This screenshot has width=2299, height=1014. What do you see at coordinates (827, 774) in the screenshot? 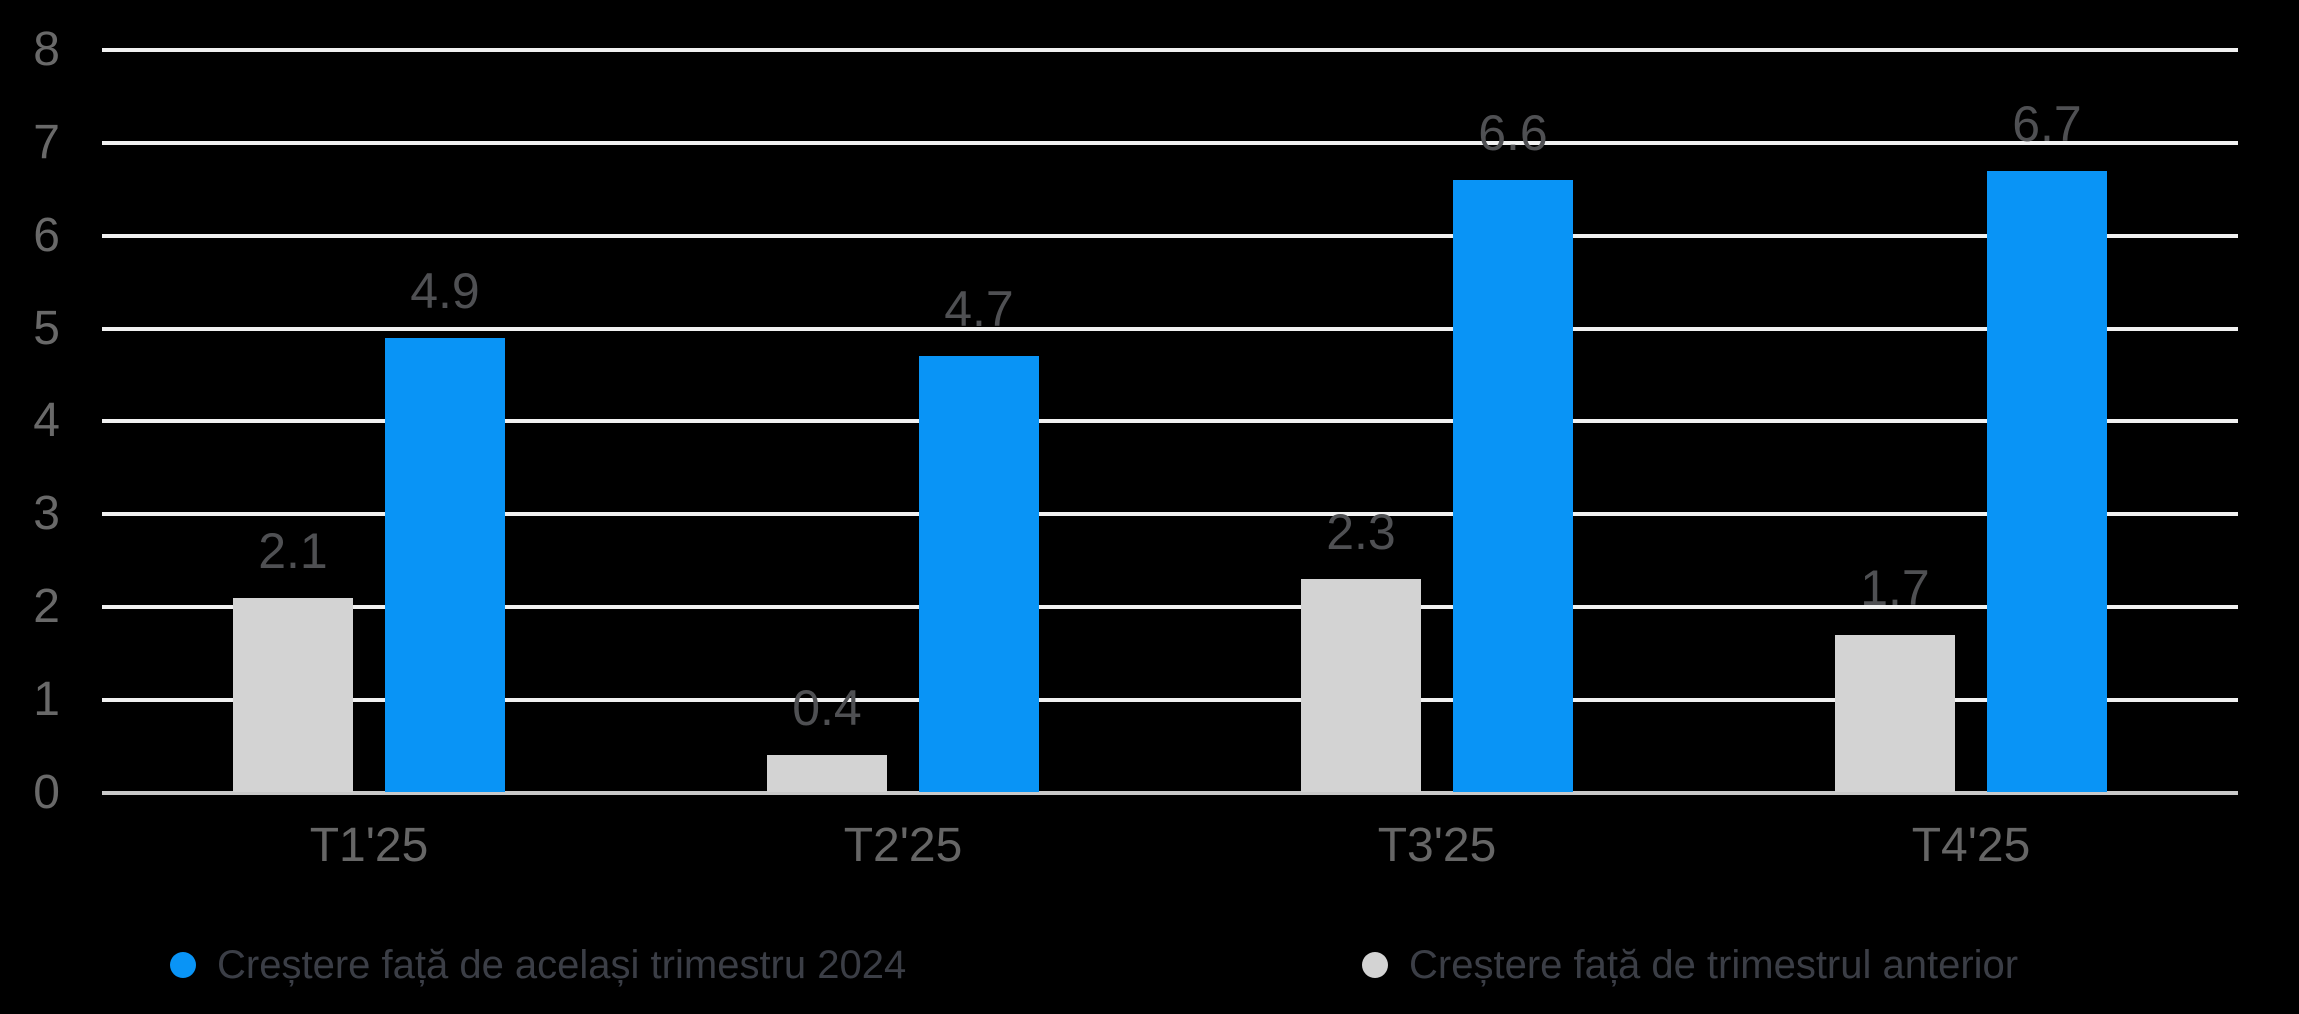
I see `bar-T2'25-series-1` at bounding box center [827, 774].